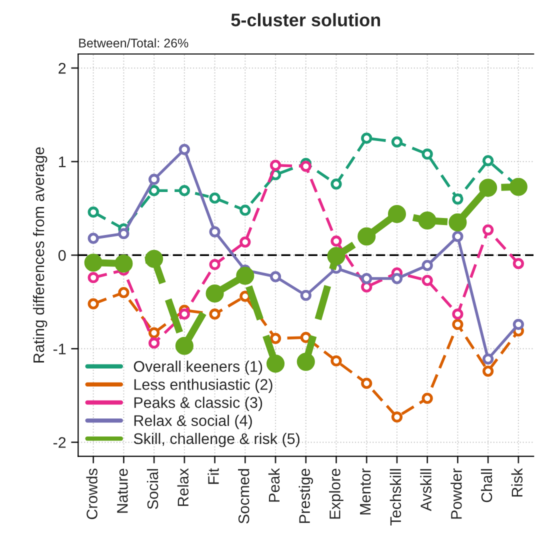 This screenshot has height=540, width=539. I want to click on x-tick-label: Fit, so click(213, 476).